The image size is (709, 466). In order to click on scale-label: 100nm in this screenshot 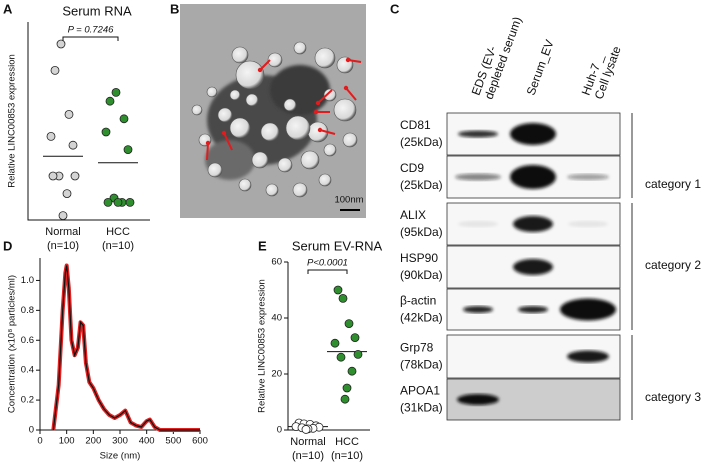, I will do `click(348, 200)`.